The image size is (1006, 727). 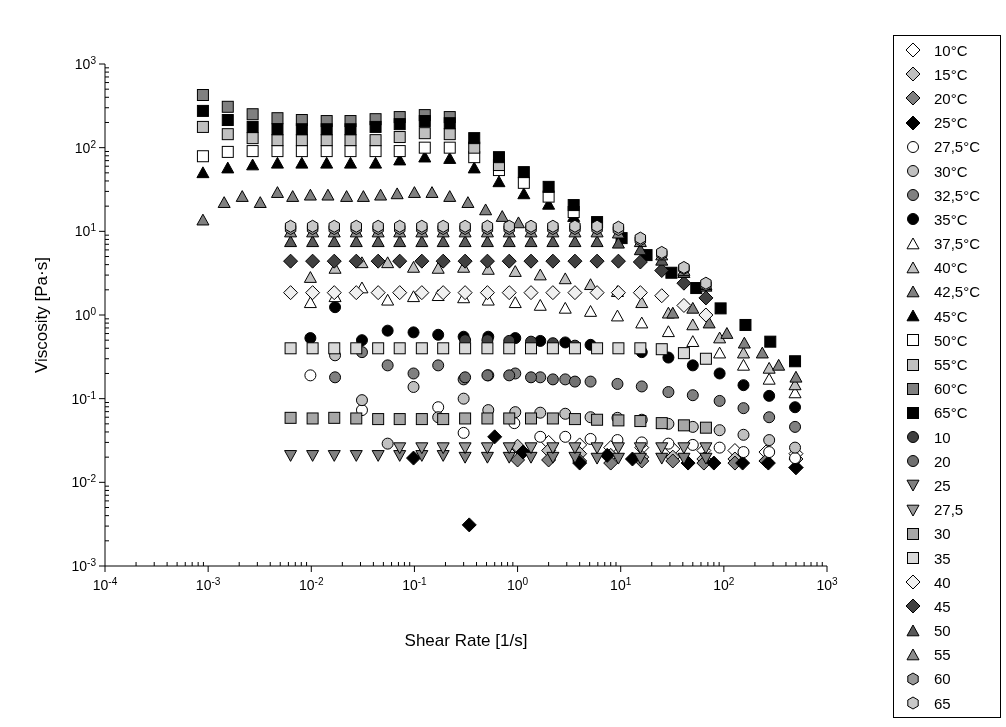 What do you see at coordinates (951, 171) in the screenshot?
I see `legend-label: 30°C` at bounding box center [951, 171].